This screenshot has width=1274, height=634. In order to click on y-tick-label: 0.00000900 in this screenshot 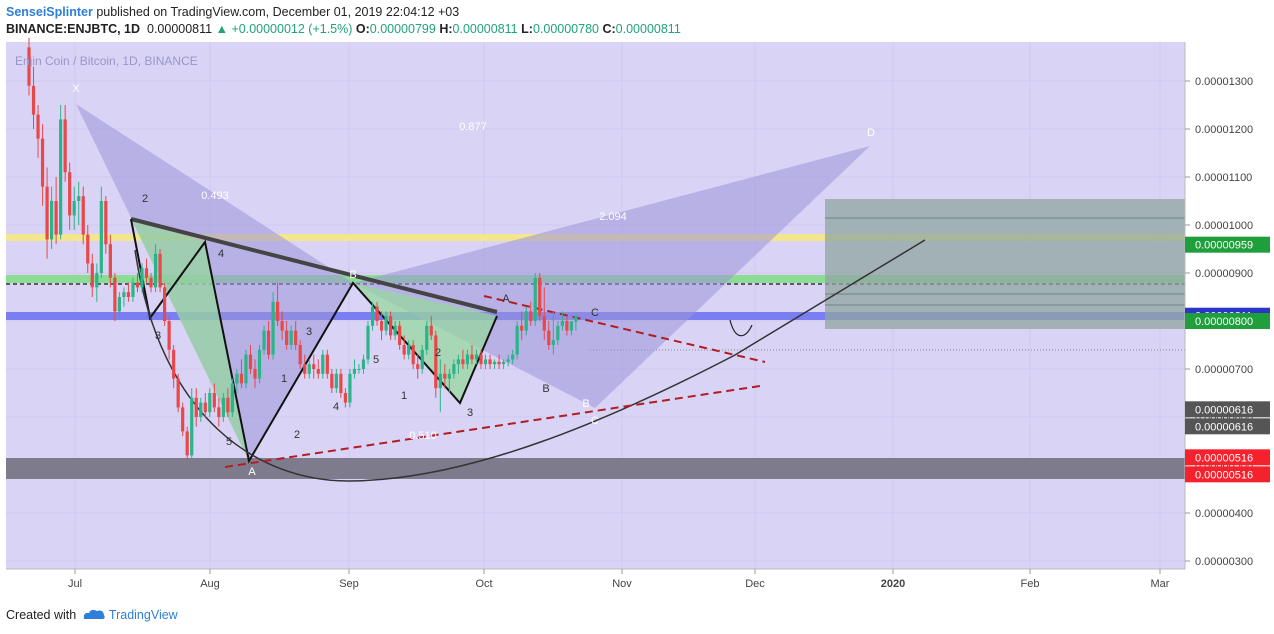, I will do `click(1224, 274)`.